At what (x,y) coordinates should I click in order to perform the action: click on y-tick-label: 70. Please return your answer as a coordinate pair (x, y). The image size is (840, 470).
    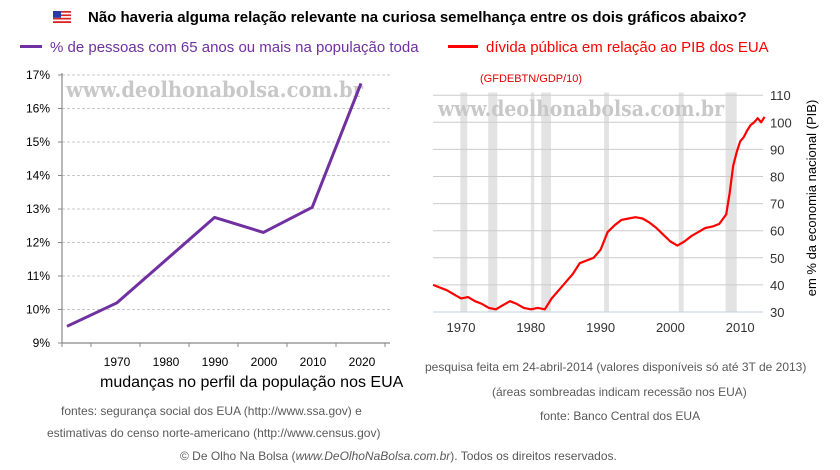
    Looking at the image, I should click on (777, 204).